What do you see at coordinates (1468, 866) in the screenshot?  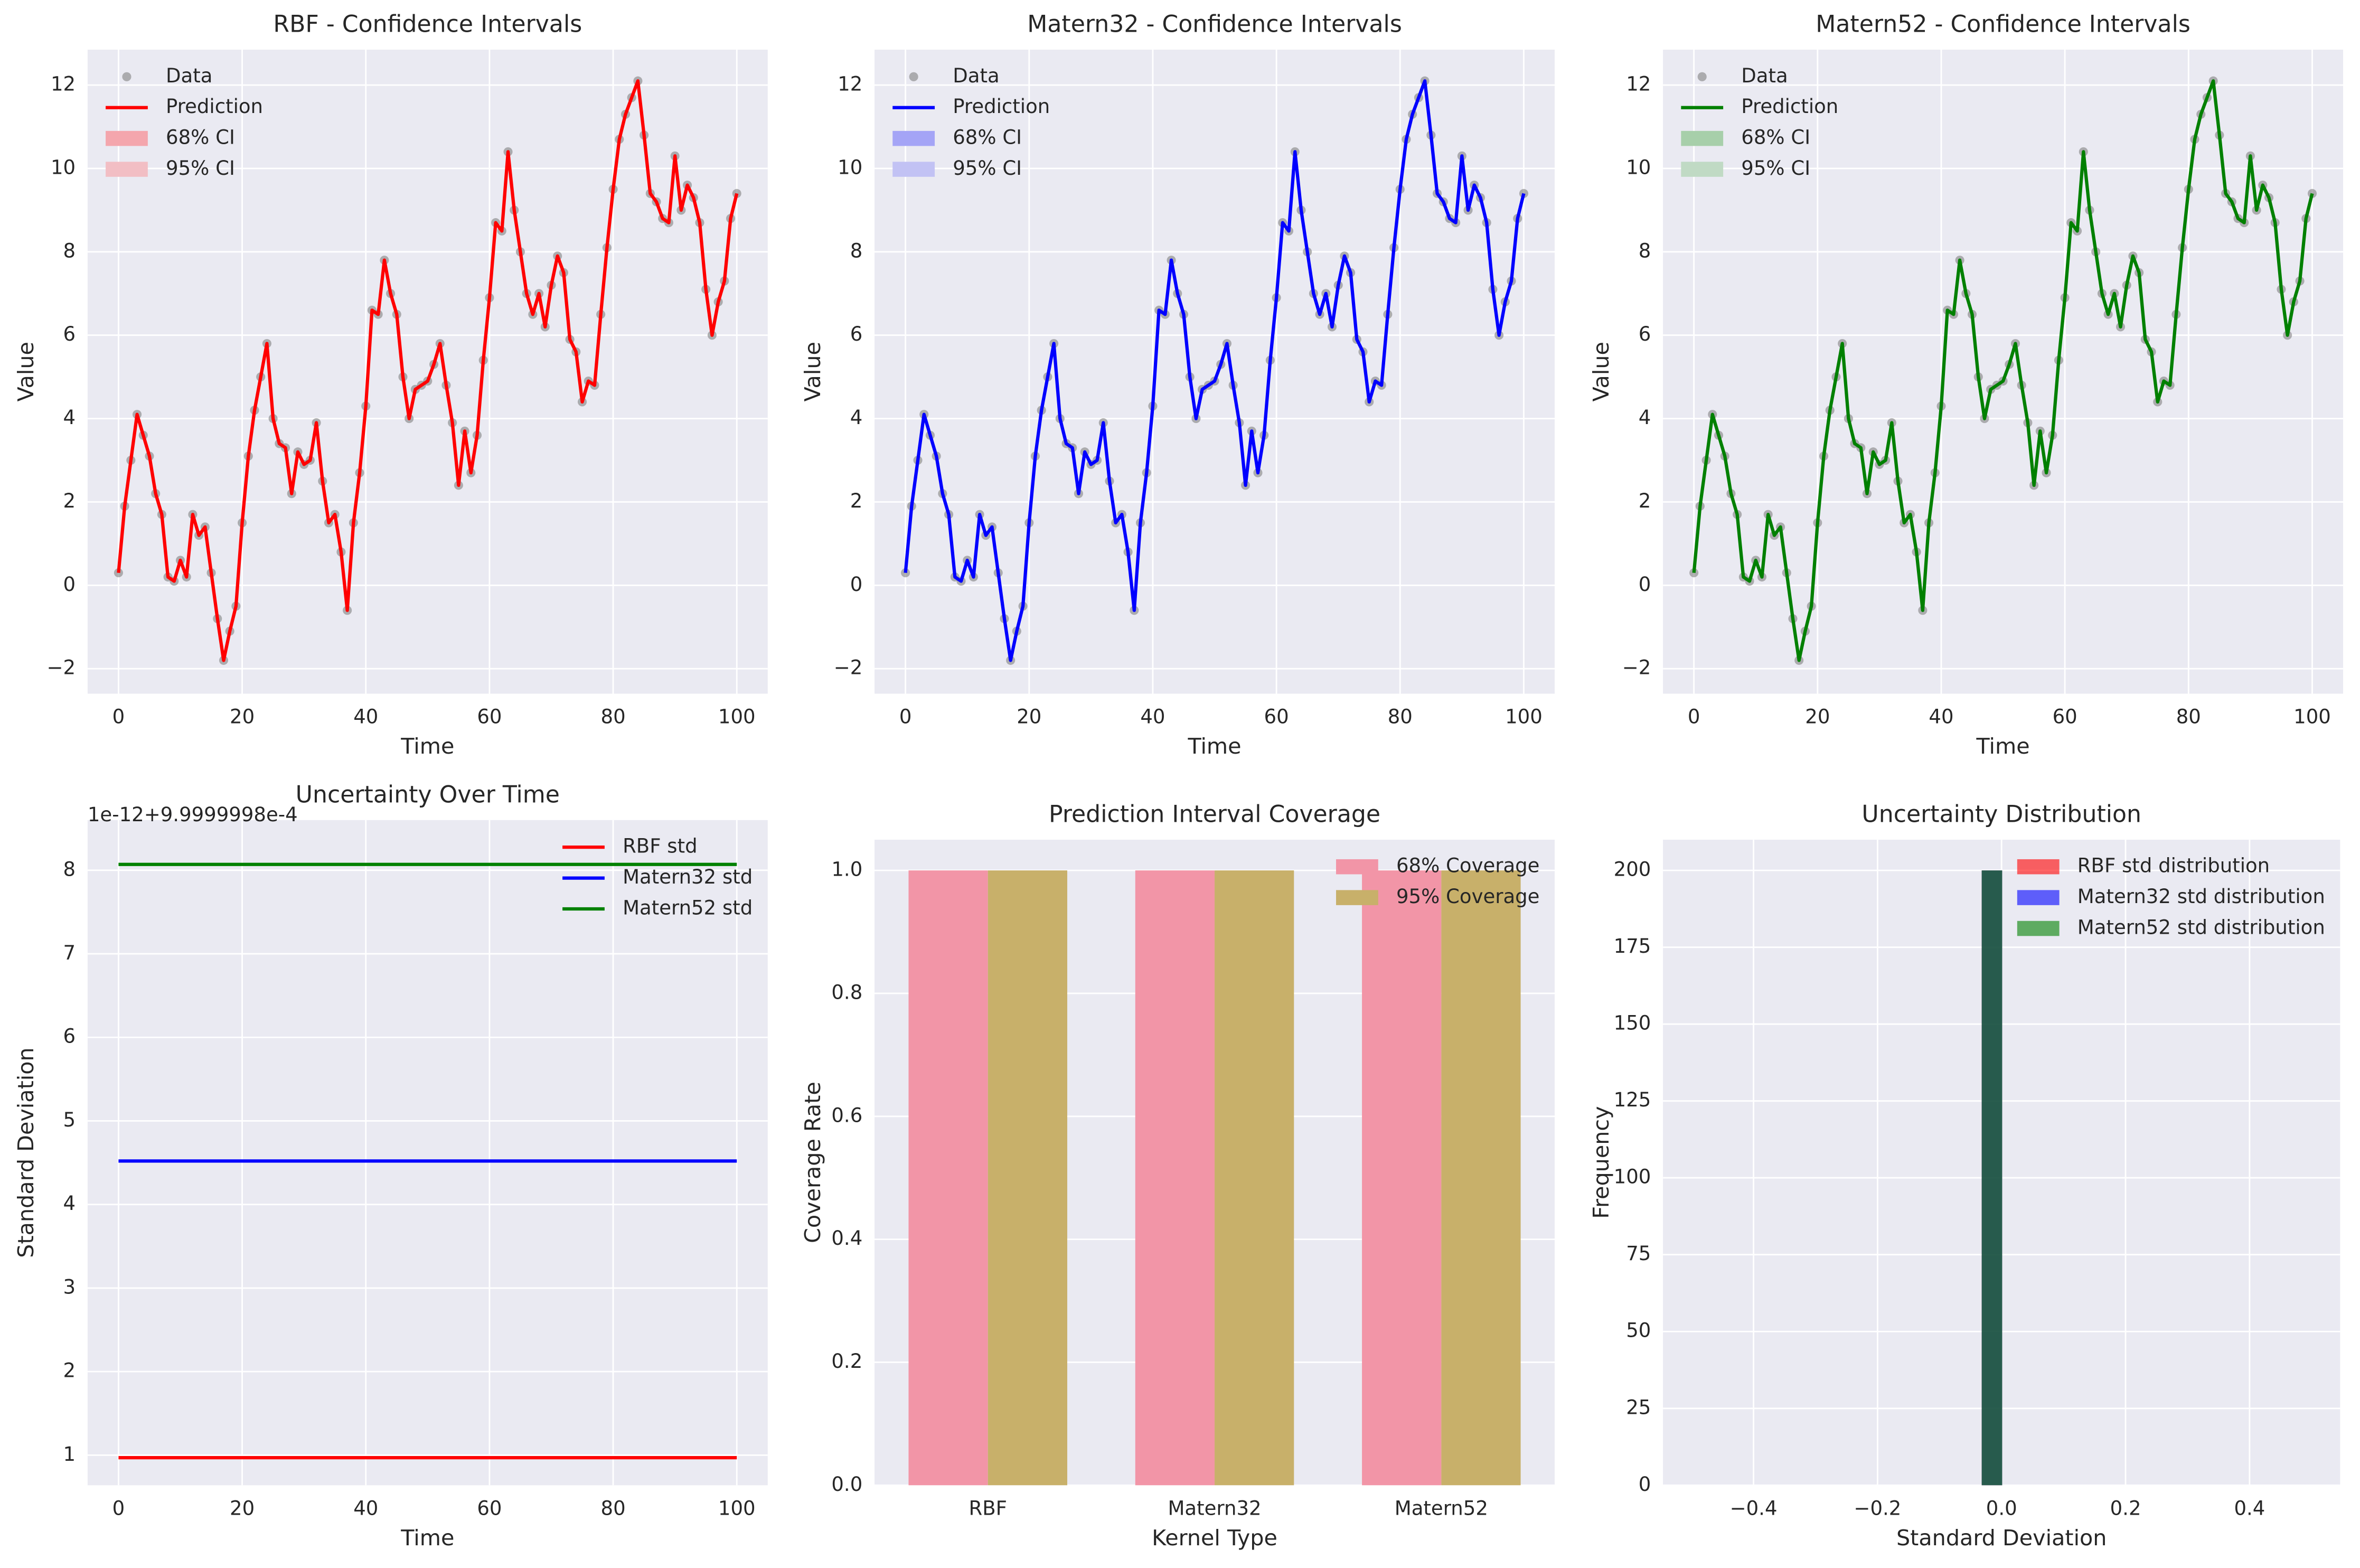 I see `legend-label: 68% Coverage` at bounding box center [1468, 866].